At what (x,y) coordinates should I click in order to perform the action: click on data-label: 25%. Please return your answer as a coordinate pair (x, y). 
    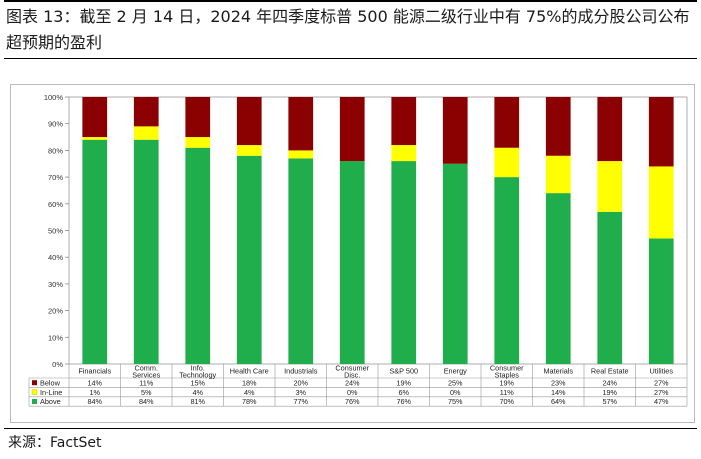
    Looking at the image, I should click on (455, 382).